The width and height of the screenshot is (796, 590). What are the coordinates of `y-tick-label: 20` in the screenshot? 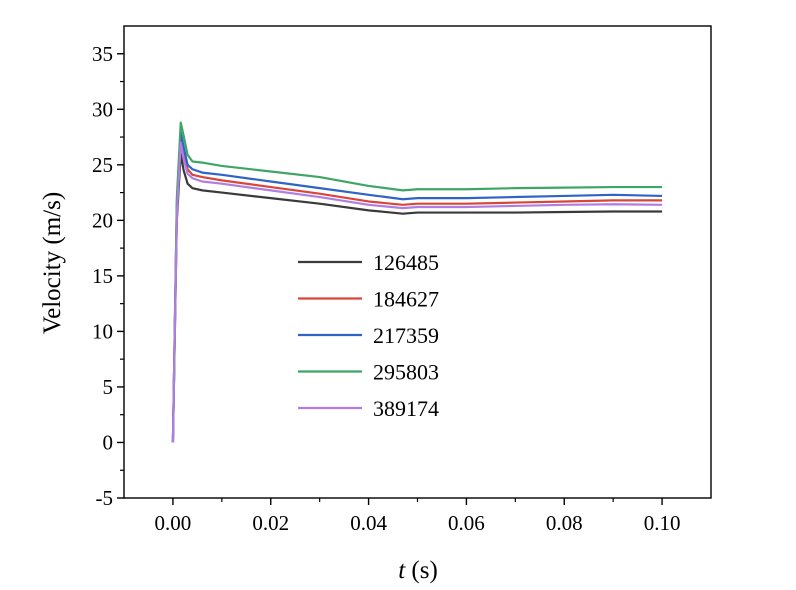 It's located at (102, 220).